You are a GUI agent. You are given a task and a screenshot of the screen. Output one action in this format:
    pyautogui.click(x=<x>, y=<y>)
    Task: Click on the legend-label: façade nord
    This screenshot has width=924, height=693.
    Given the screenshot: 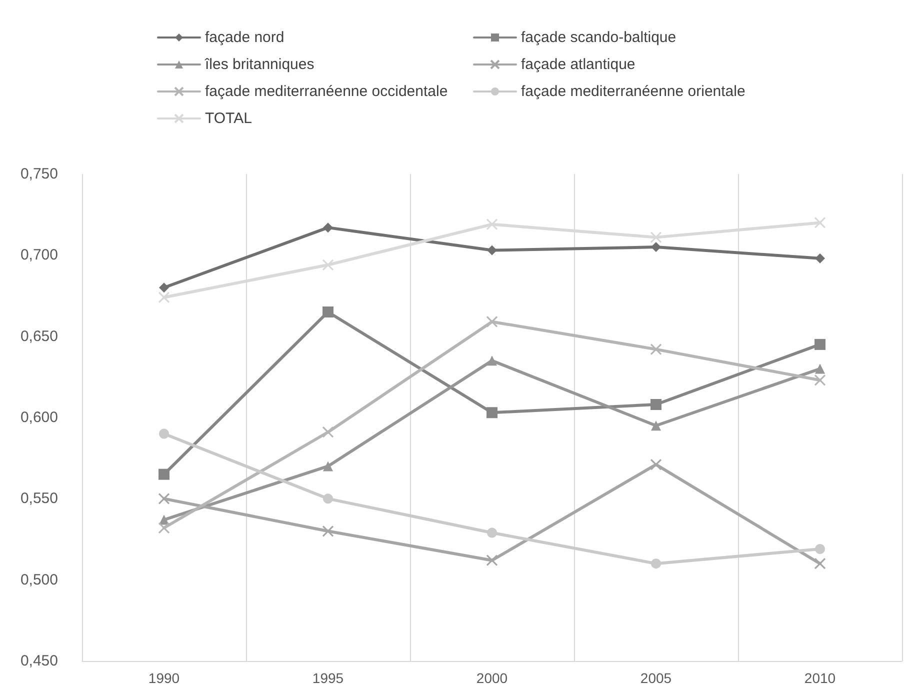 What is the action you would take?
    pyautogui.click(x=244, y=37)
    